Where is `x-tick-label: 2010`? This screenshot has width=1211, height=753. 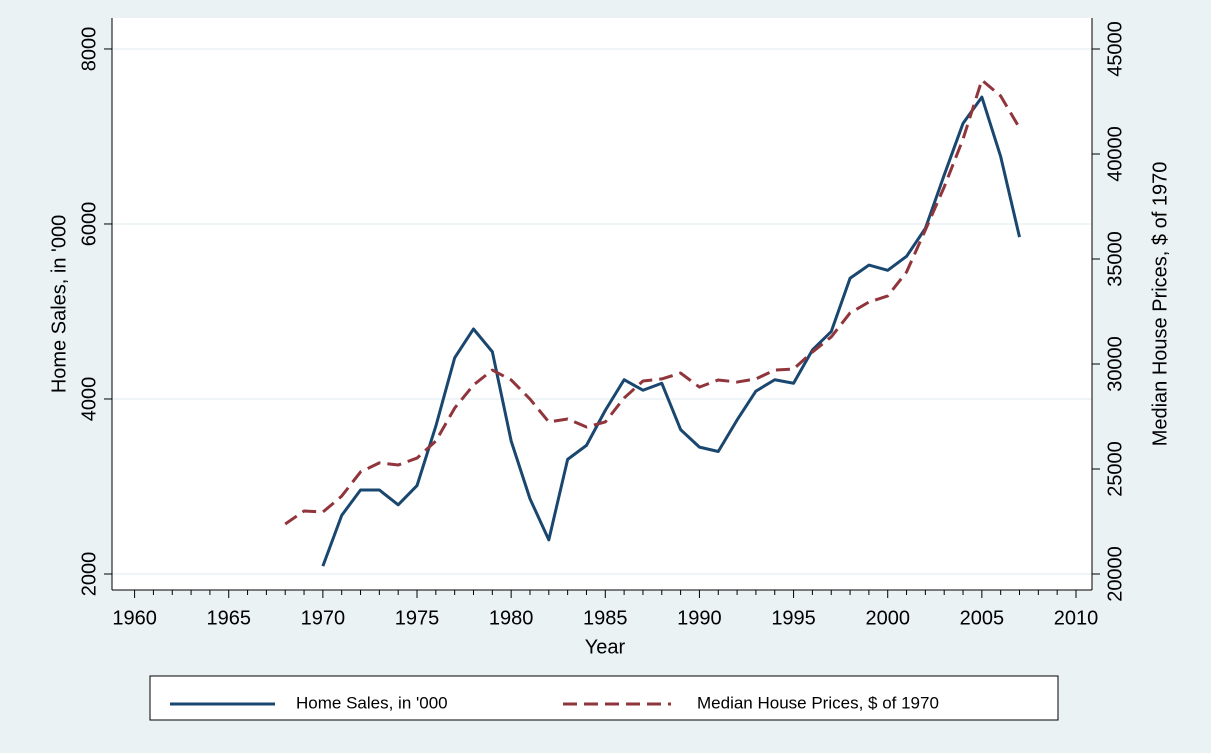
x-tick-label: 2010 is located at coordinates (1076, 618).